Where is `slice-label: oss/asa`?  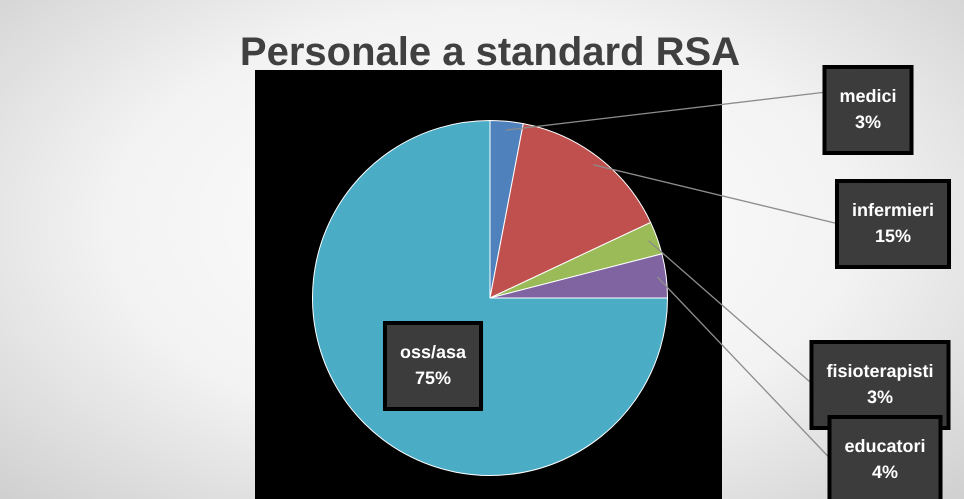
slice-label: oss/asa is located at coordinates (434, 352).